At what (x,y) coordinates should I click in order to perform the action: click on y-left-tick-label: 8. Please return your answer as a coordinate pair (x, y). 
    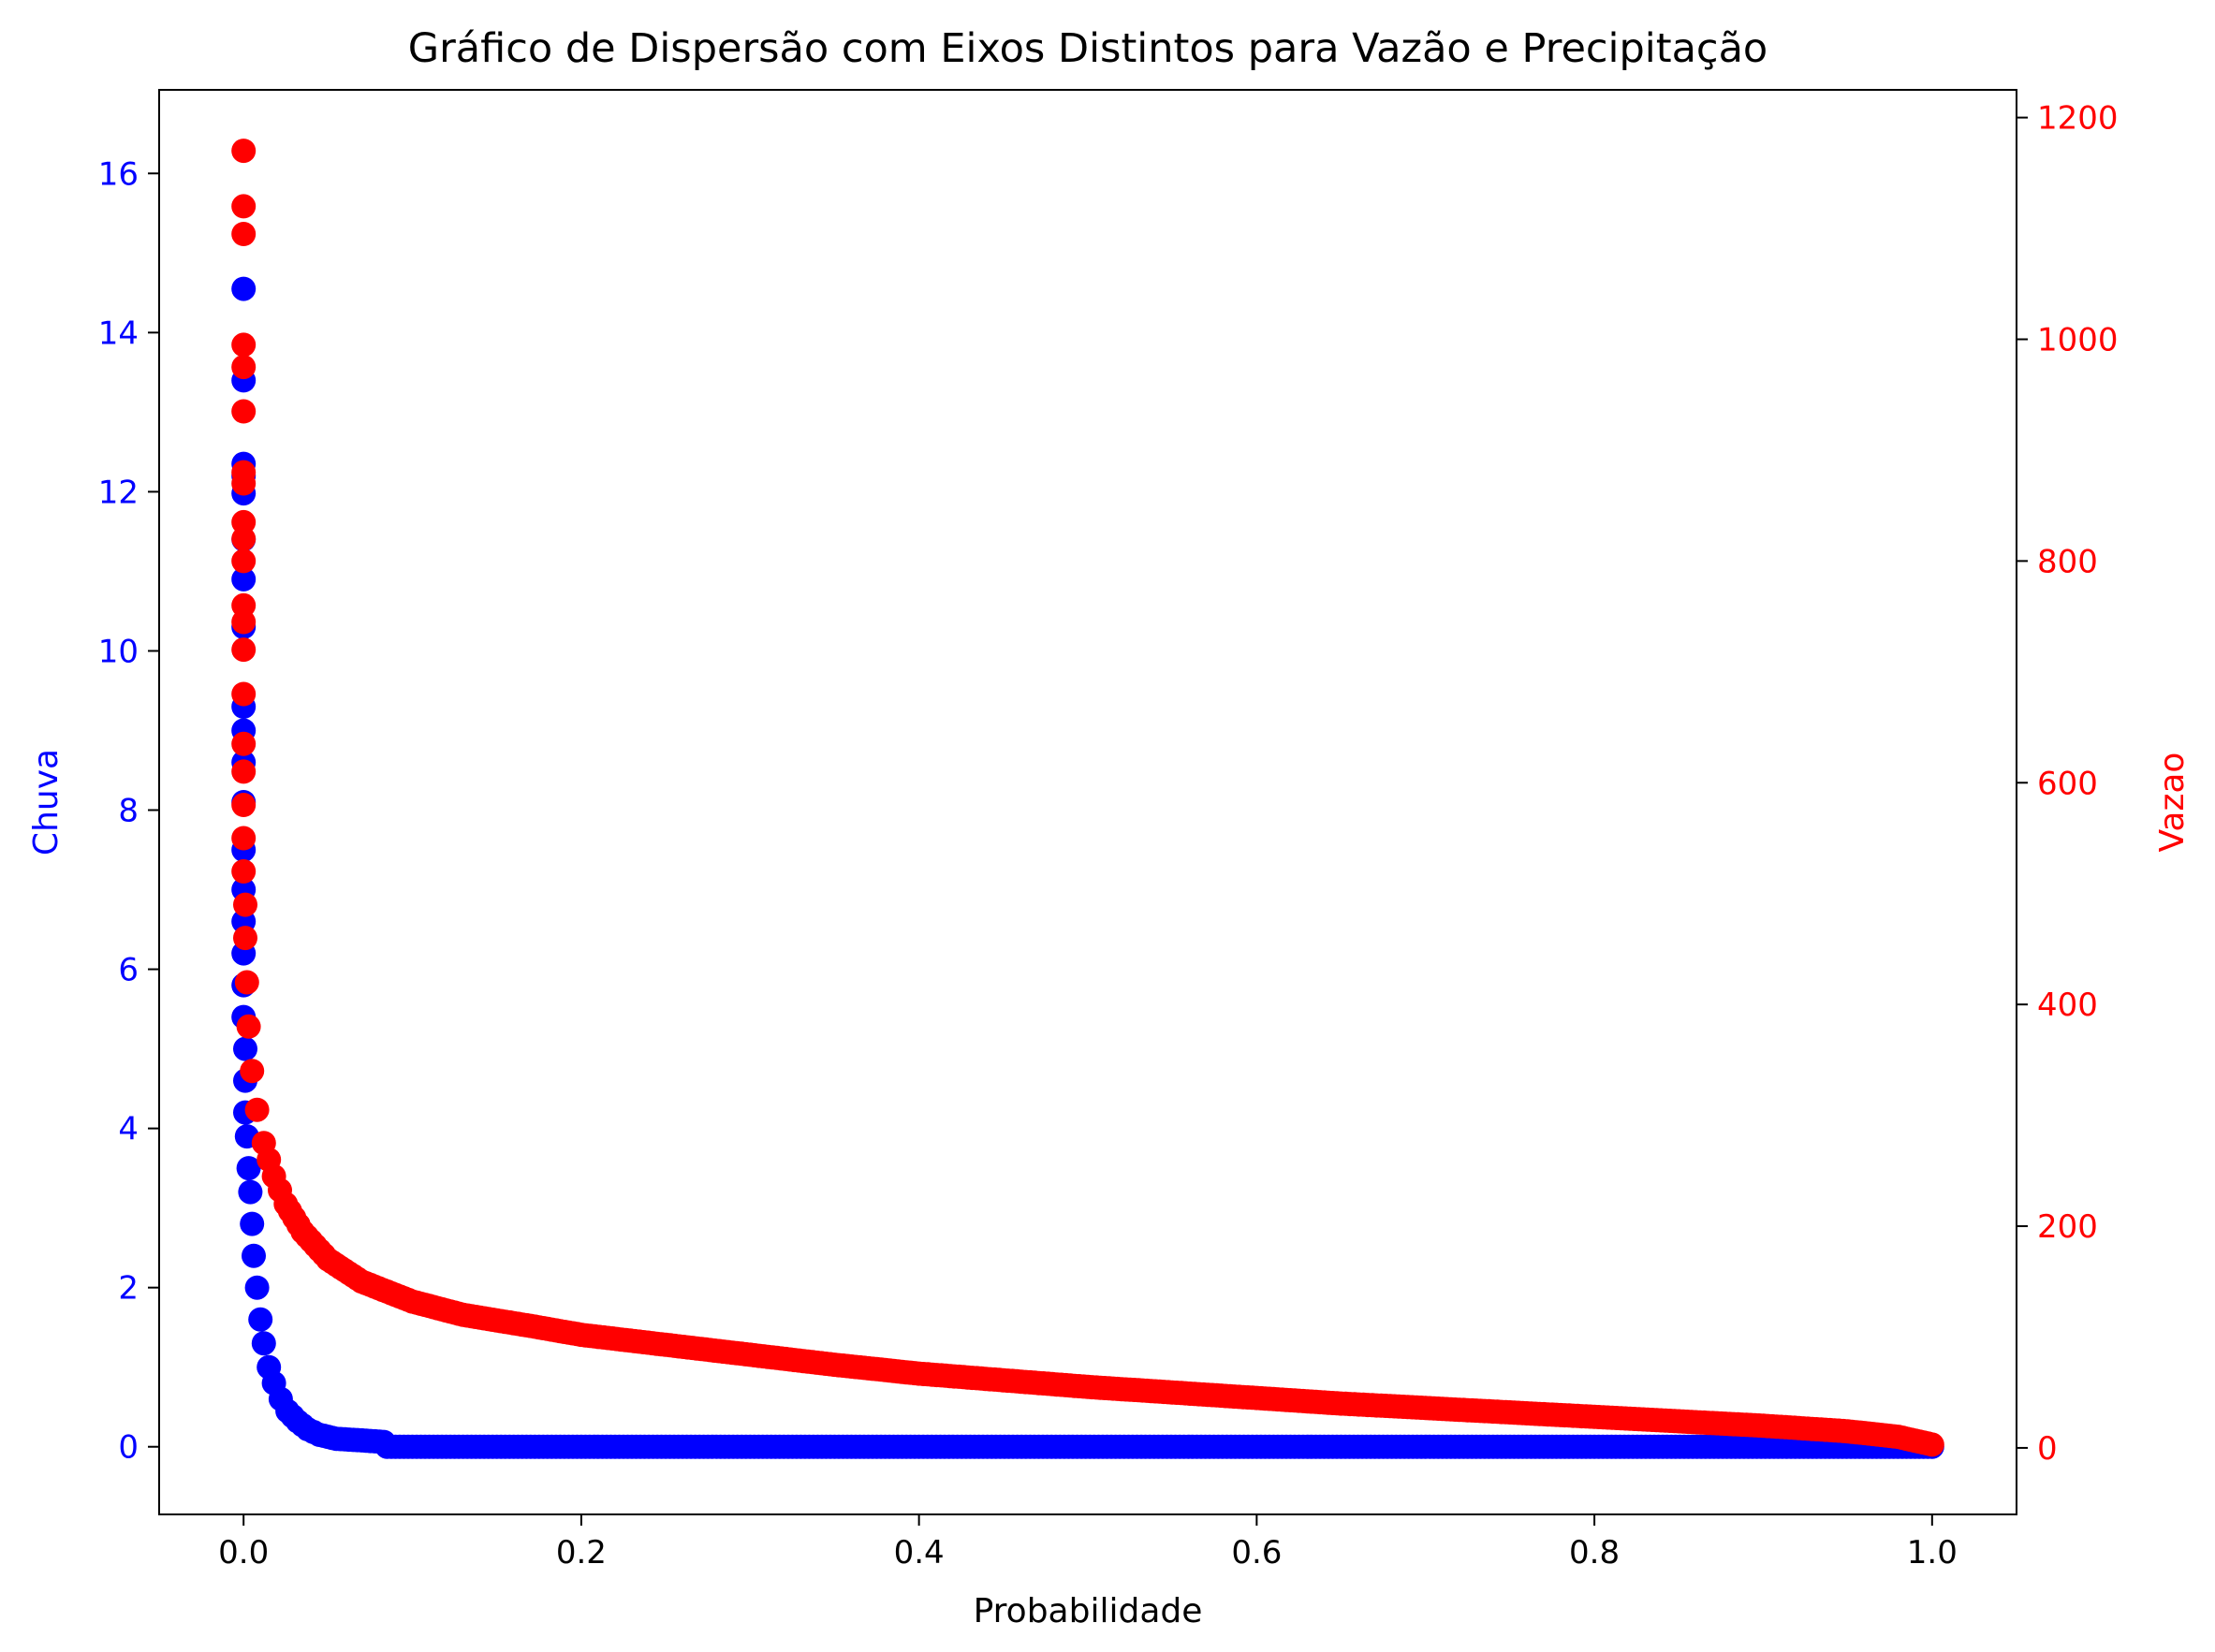
    Looking at the image, I should click on (128, 812).